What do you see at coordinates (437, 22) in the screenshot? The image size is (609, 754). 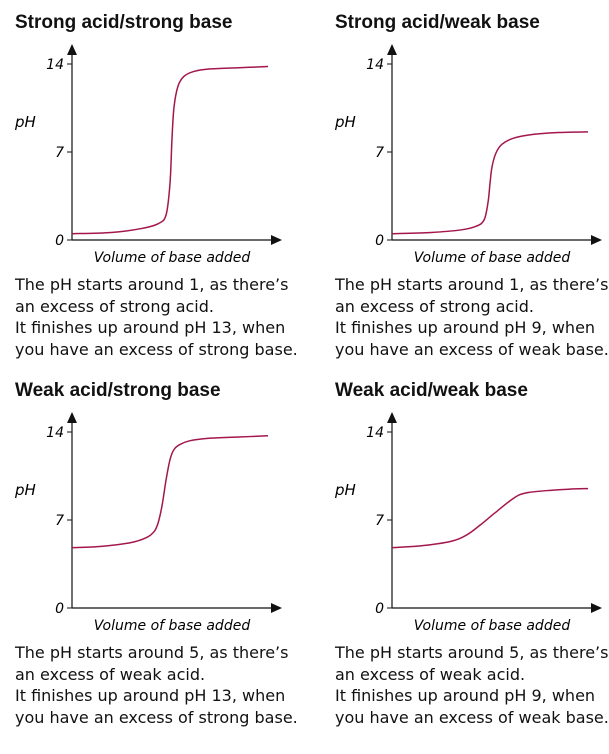 I see `chart-title: Strong acid/weak base` at bounding box center [437, 22].